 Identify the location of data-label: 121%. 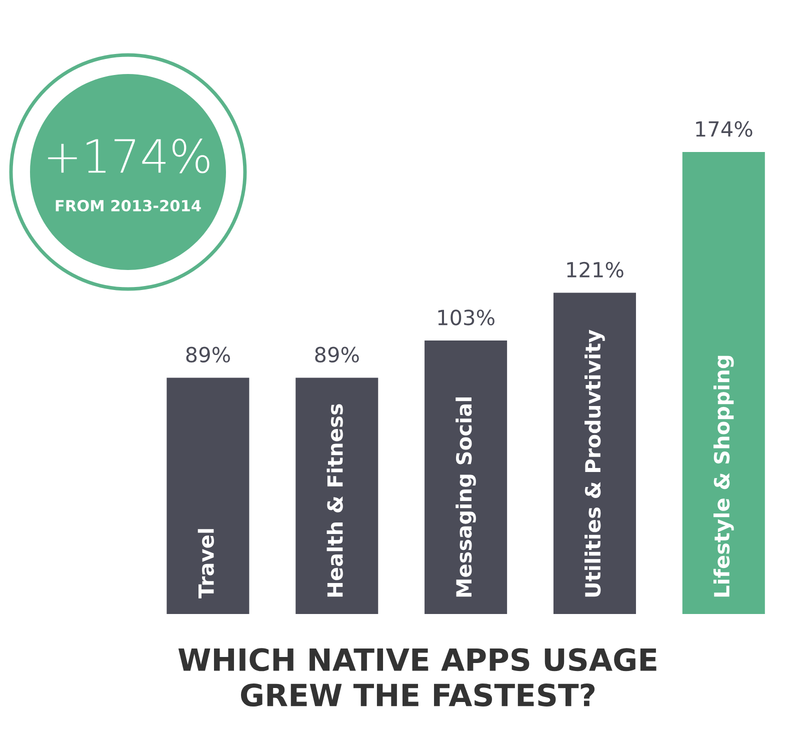
(595, 270).